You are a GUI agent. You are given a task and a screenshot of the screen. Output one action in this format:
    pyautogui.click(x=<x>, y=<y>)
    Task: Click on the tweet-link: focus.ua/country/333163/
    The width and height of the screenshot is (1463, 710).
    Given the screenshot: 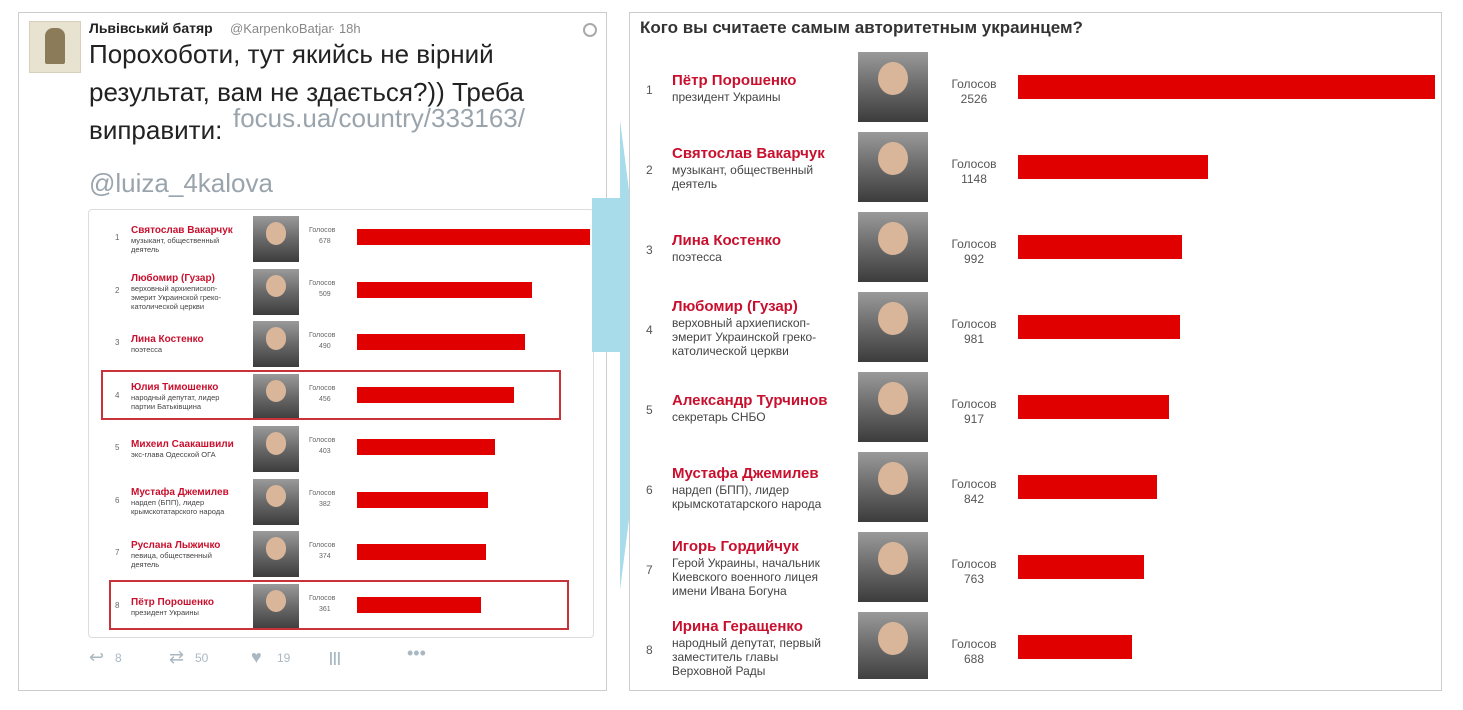 What is the action you would take?
    pyautogui.click(x=379, y=118)
    